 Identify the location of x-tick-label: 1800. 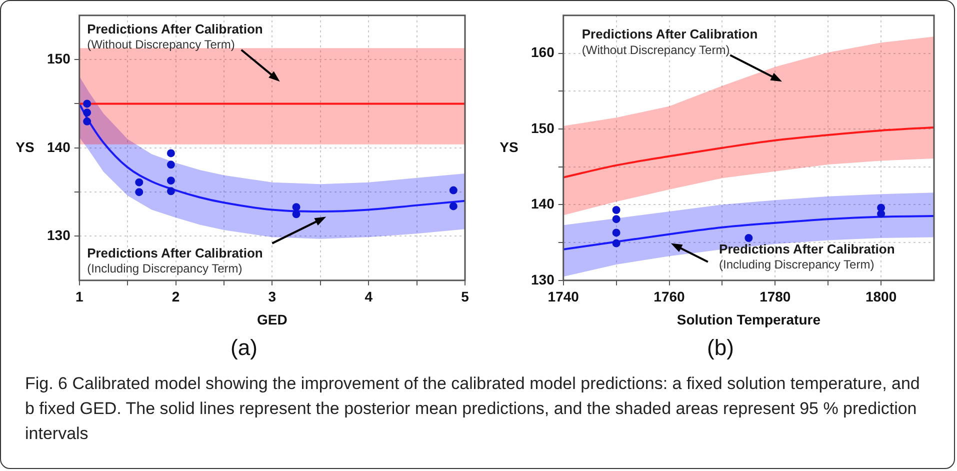
(881, 296).